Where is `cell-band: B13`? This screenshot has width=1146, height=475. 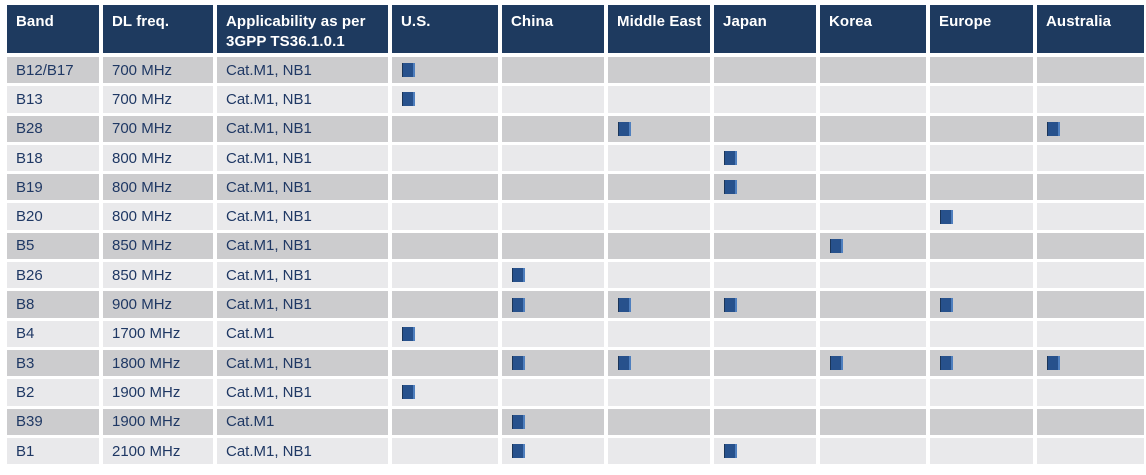
cell-band: B13 is located at coordinates (53, 99).